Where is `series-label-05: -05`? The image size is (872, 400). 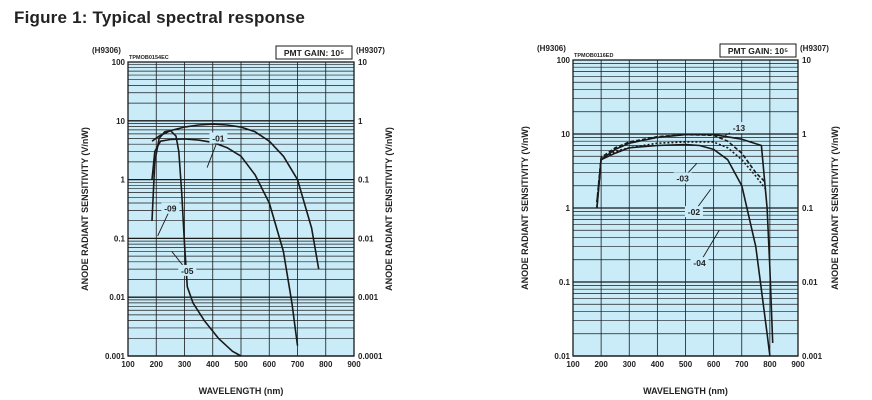 series-label-05: -05 is located at coordinates (187, 271).